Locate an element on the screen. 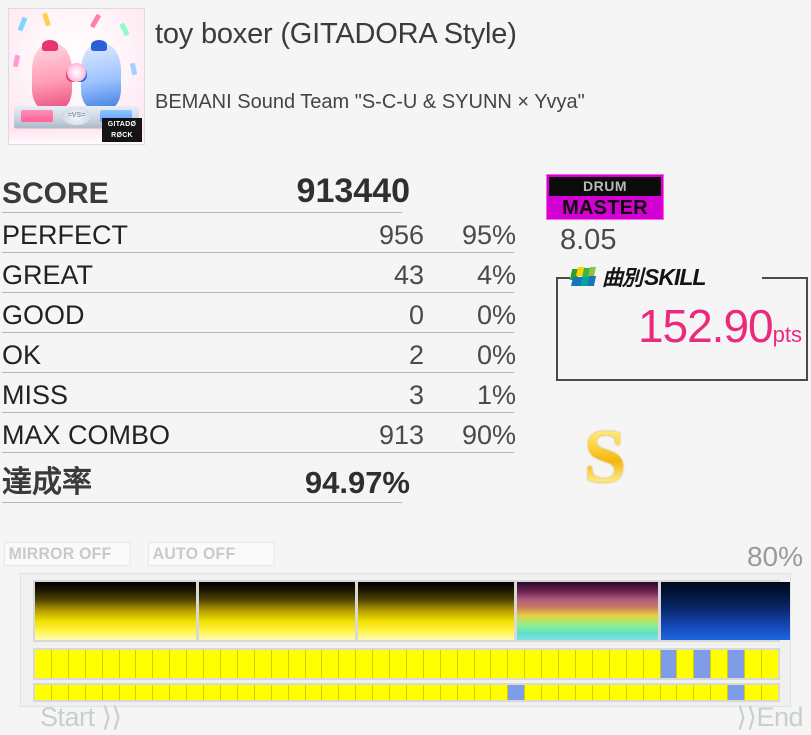 This screenshot has width=811, height=735. end-label: ⟩⟩End is located at coordinates (769, 717).